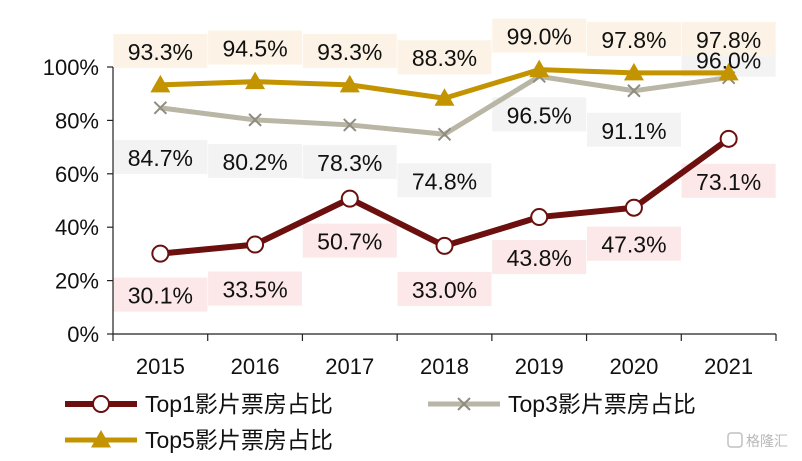 Image resolution: width=802 pixels, height=461 pixels. Describe the element at coordinates (728, 61) in the screenshot. I see `data-label: 96.0%` at that location.